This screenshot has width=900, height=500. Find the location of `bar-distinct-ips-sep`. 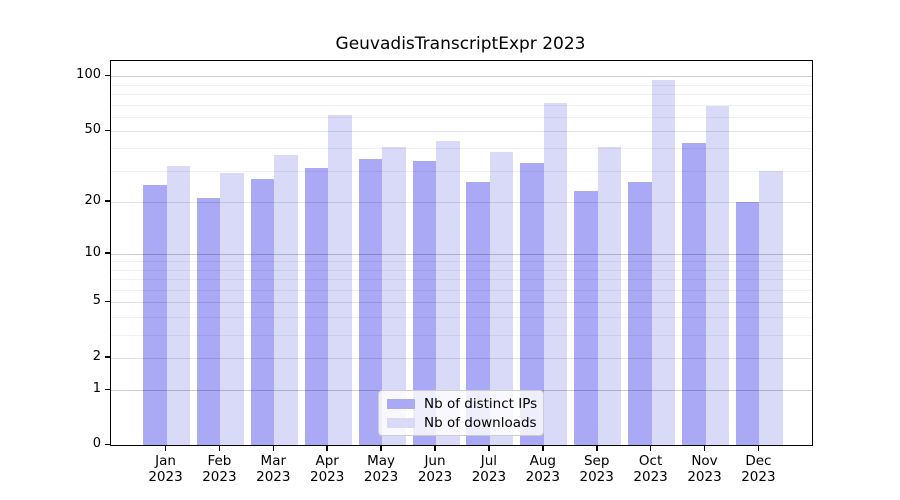

bar-distinct-ips-sep is located at coordinates (586, 318).